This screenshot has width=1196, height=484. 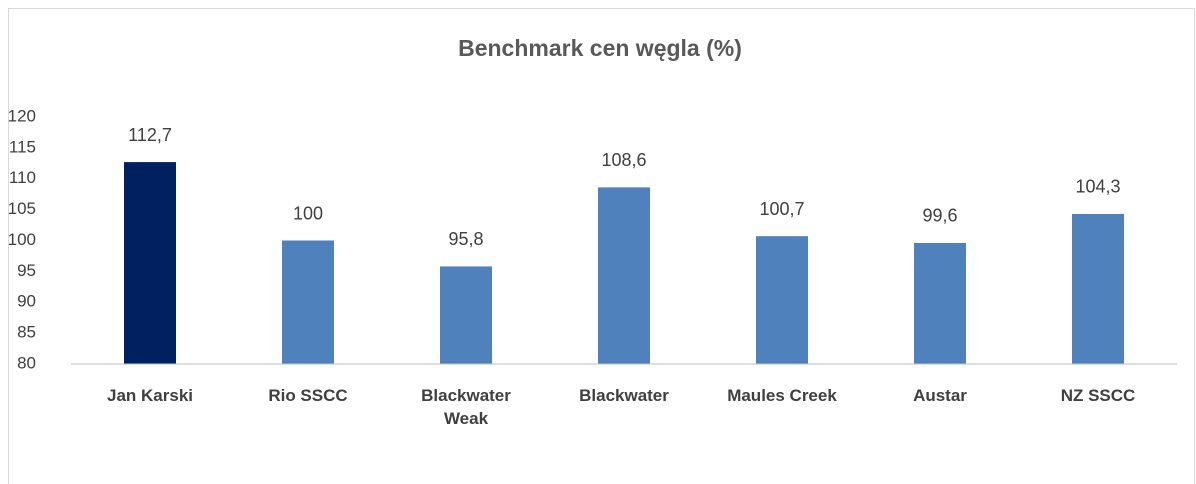 I want to click on data-label: 100, so click(x=308, y=213).